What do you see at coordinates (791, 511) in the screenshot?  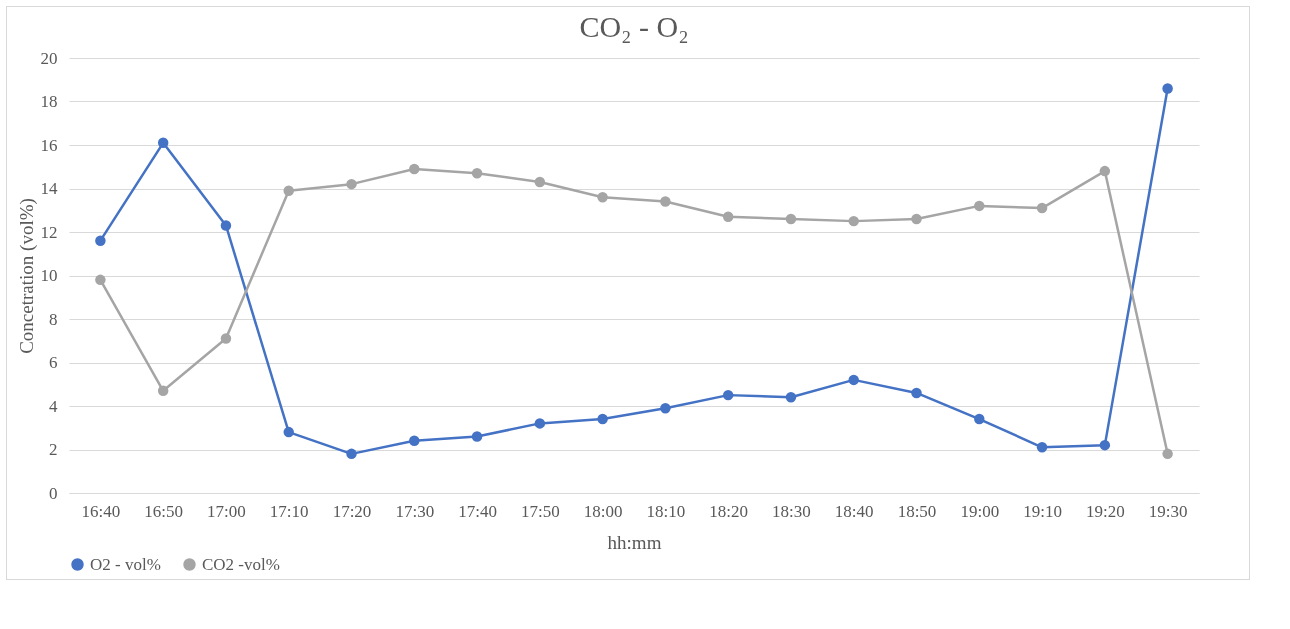 I see `x-tick-label: 18:30` at bounding box center [791, 511].